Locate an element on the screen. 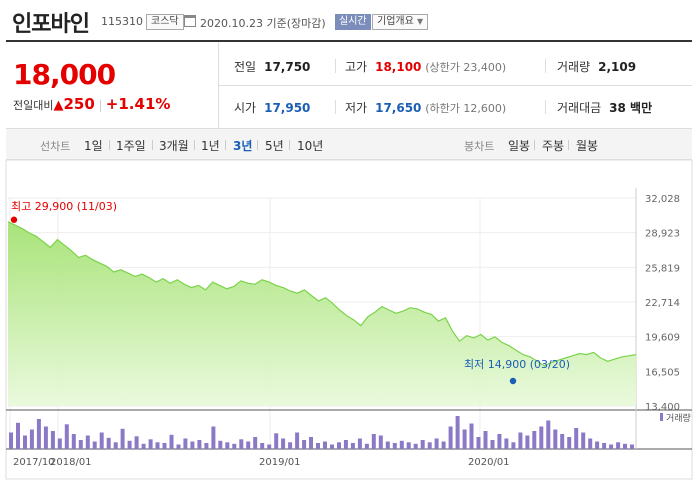  stat-low: 저가 17,650 (하한가 12,600) is located at coordinates (426, 108).